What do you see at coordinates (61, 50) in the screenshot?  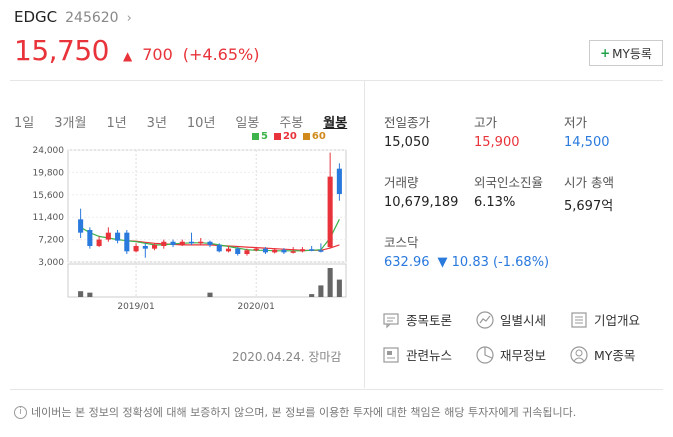 I see `current-price: 15,750` at bounding box center [61, 50].